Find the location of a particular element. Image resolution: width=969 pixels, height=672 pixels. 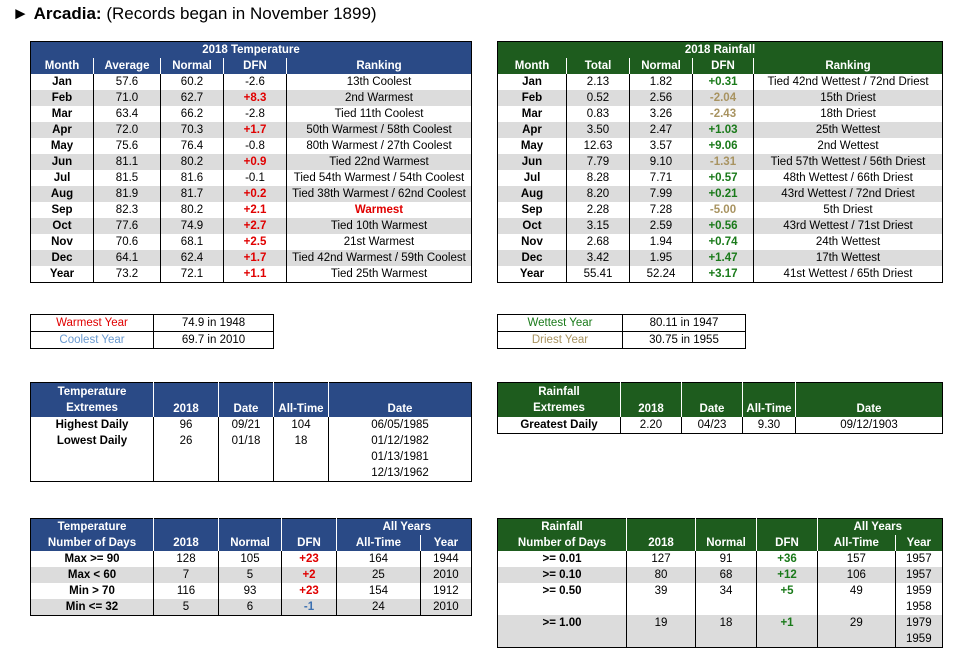

all-time-value: 49 is located at coordinates (856, 599).